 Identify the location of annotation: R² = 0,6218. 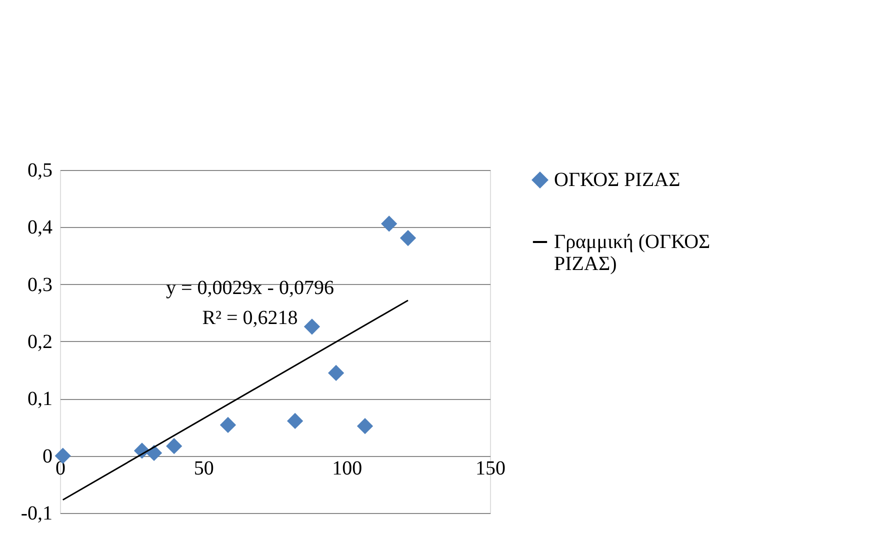
(250, 318).